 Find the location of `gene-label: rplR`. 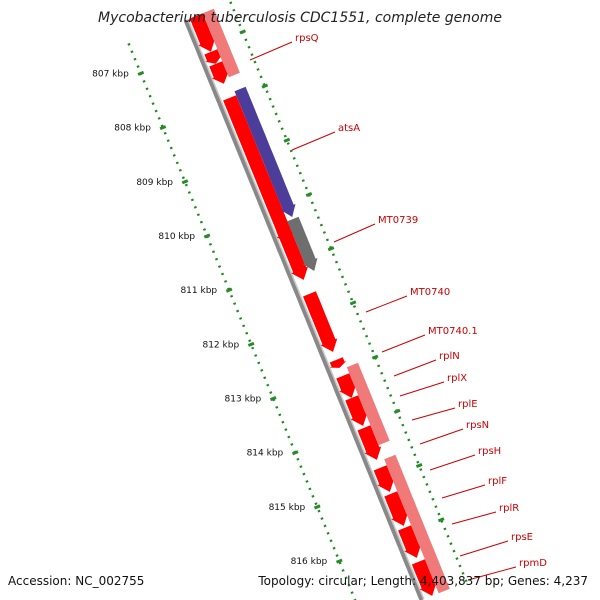

gene-label: rplR is located at coordinates (509, 508).